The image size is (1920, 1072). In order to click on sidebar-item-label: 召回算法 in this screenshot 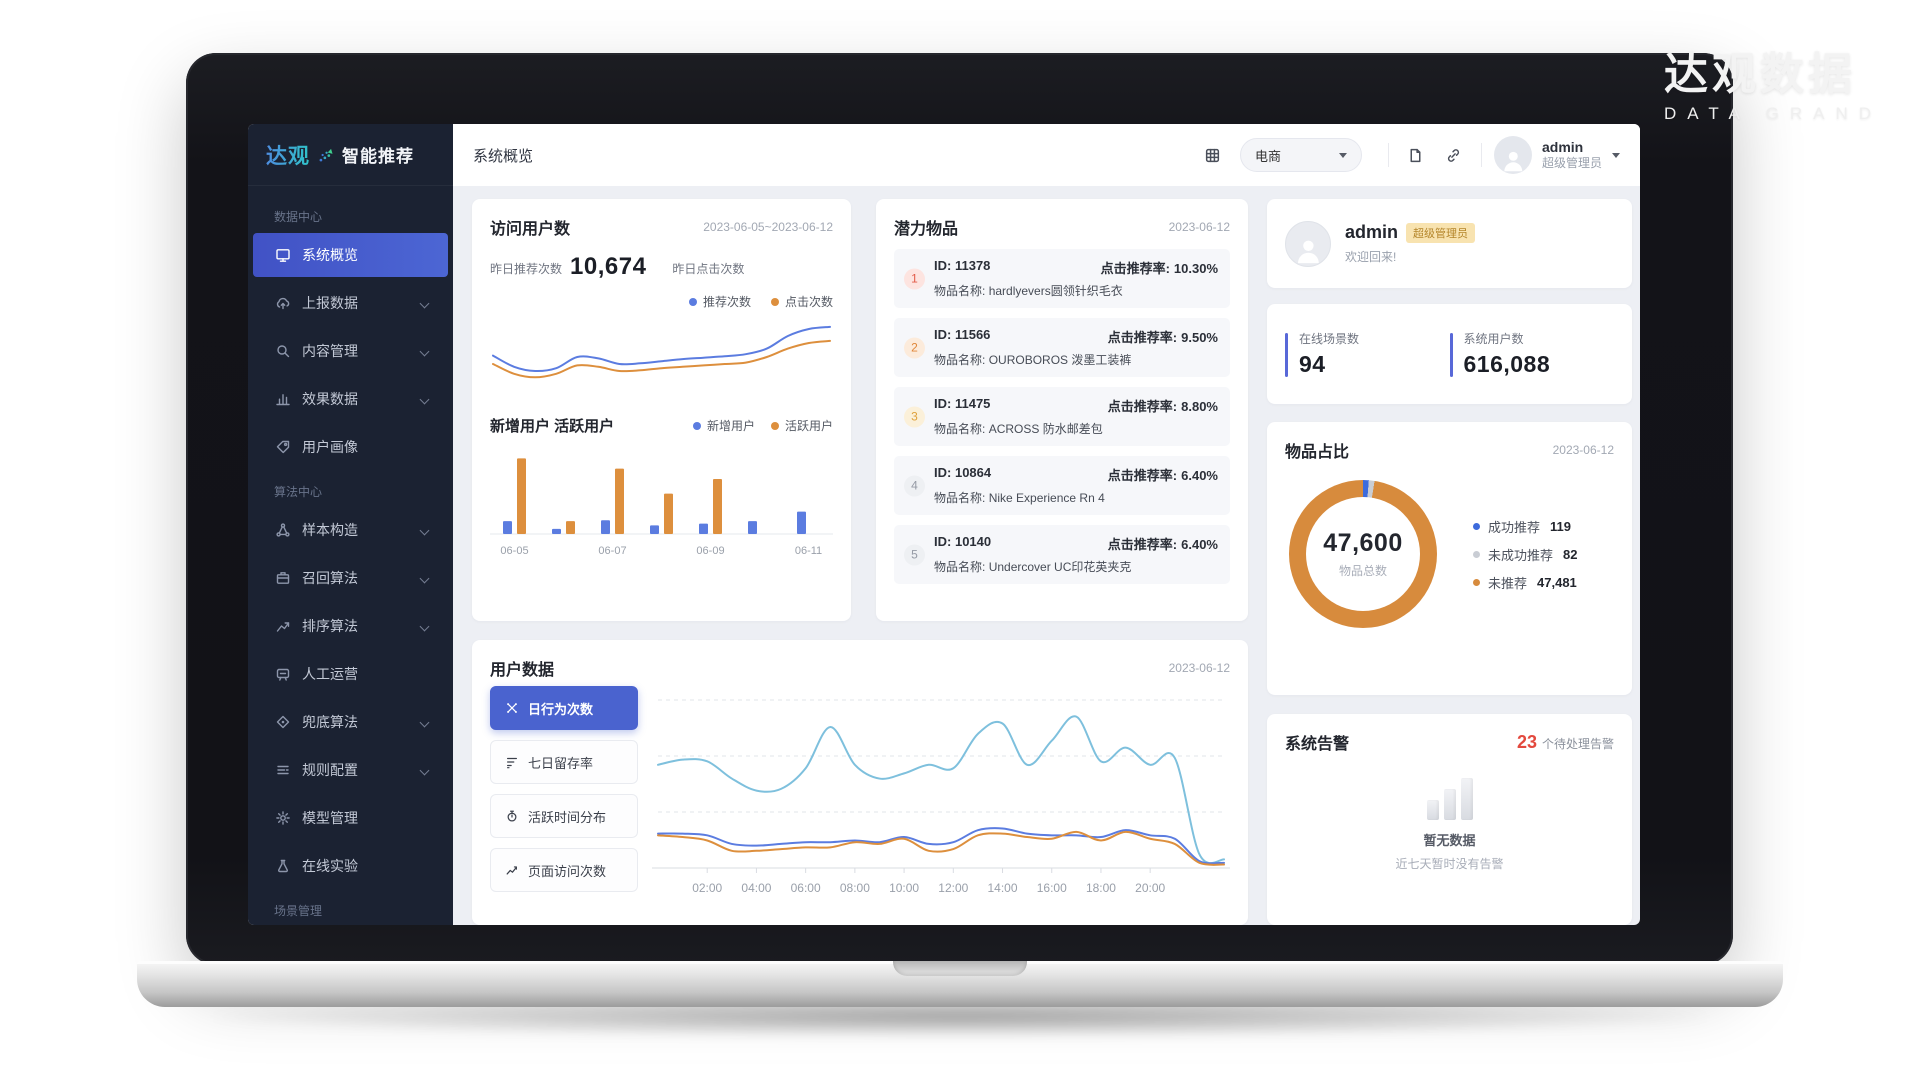, I will do `click(330, 578)`.